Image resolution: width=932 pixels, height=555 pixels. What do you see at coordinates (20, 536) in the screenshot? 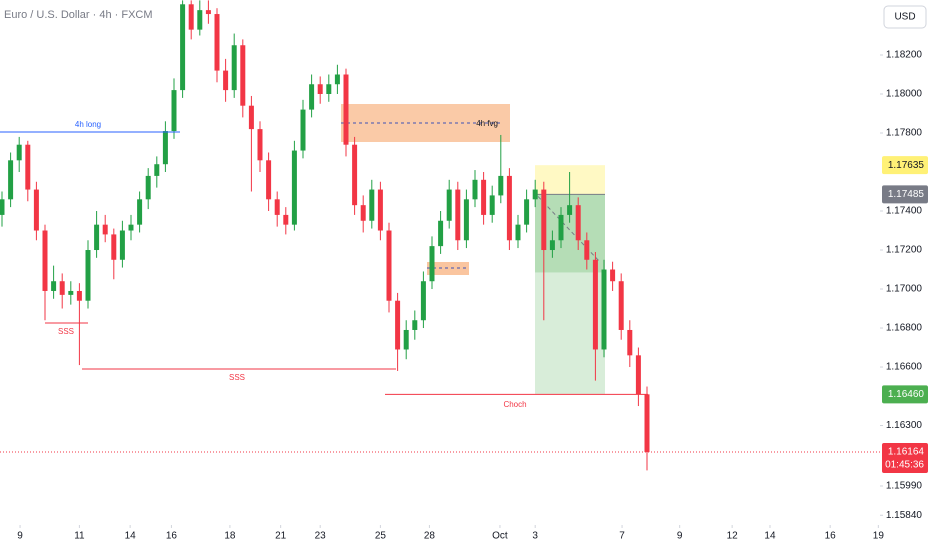
I see `x-tick-label: 9` at bounding box center [20, 536].